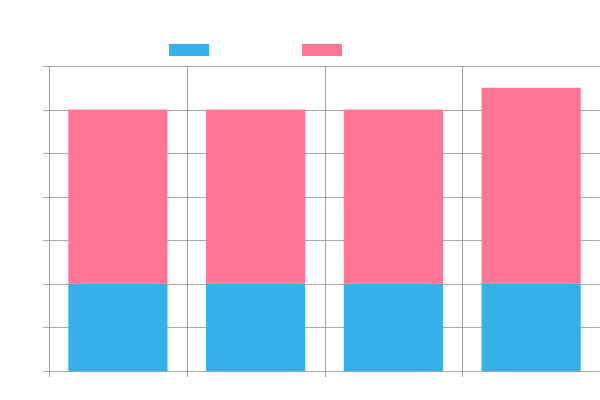  Describe the element at coordinates (393, 327) in the screenshot. I see `bar-series1-cat3` at that location.